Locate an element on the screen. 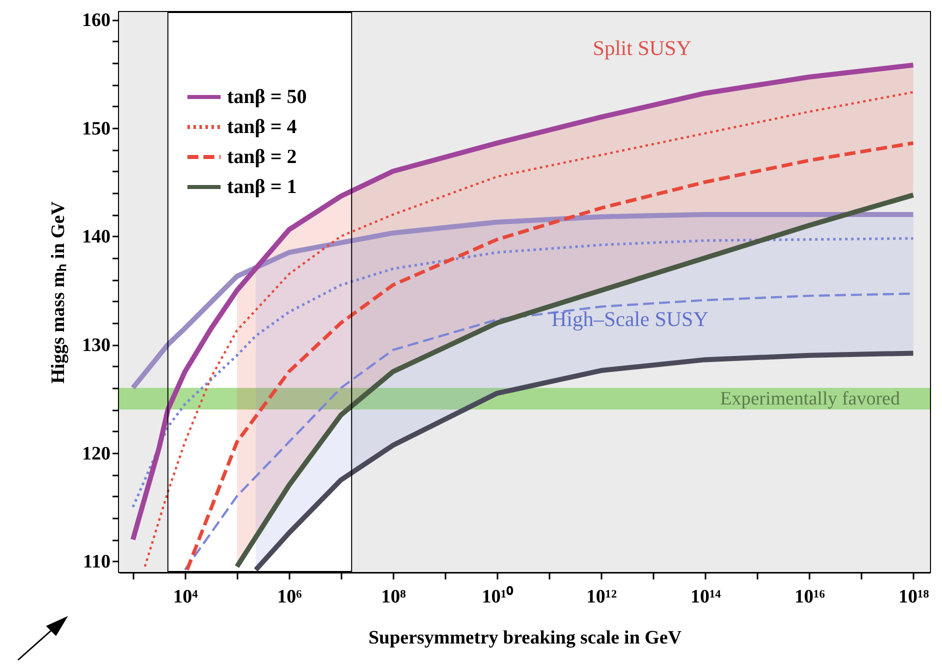 This screenshot has height=664, width=942. legend-label: tanβ = 4 is located at coordinates (262, 127).